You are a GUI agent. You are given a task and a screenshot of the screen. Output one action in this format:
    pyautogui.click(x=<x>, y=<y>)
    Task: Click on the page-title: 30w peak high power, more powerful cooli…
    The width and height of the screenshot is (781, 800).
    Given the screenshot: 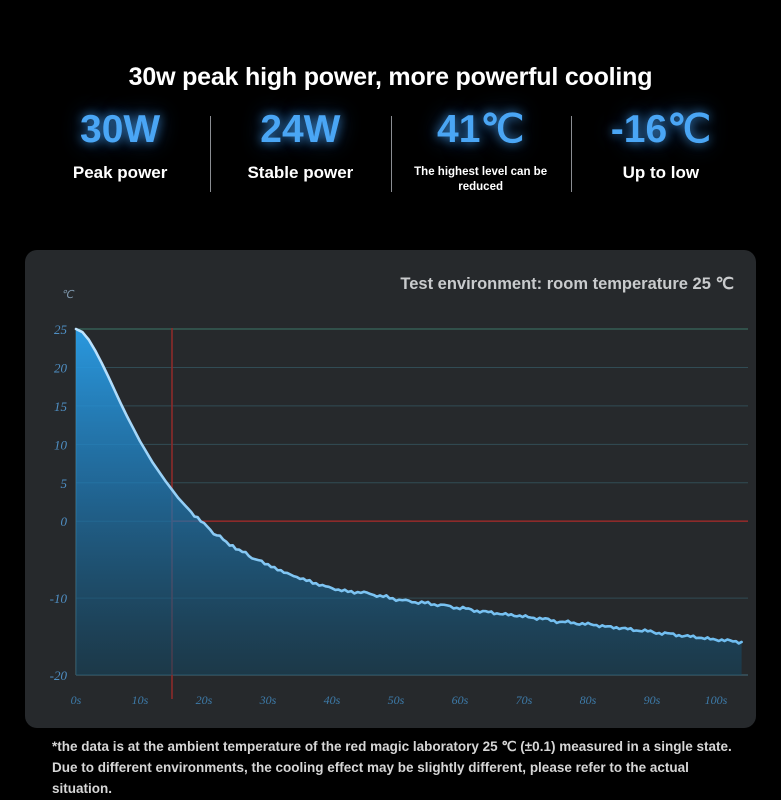 What is the action you would take?
    pyautogui.click(x=390, y=77)
    